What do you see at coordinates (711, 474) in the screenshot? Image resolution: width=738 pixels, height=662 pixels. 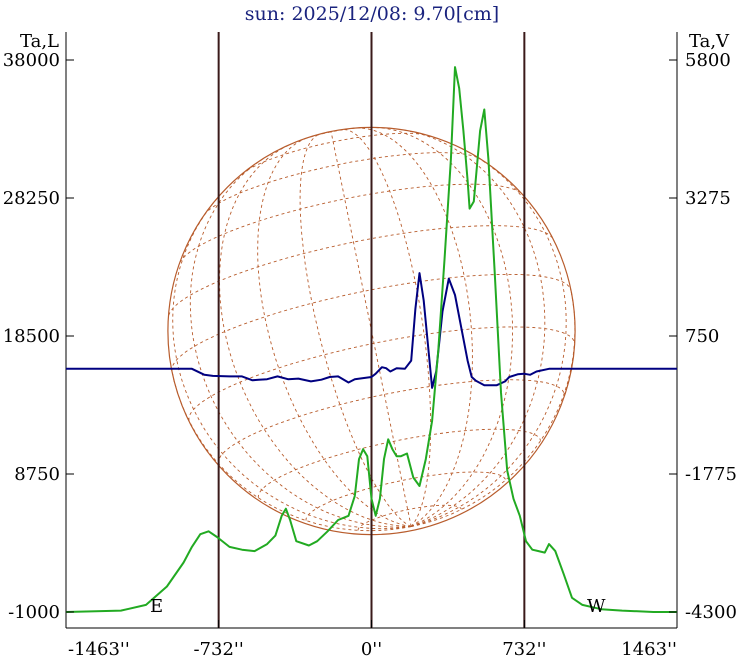 I see `right-tick-label: -1775` at bounding box center [711, 474].